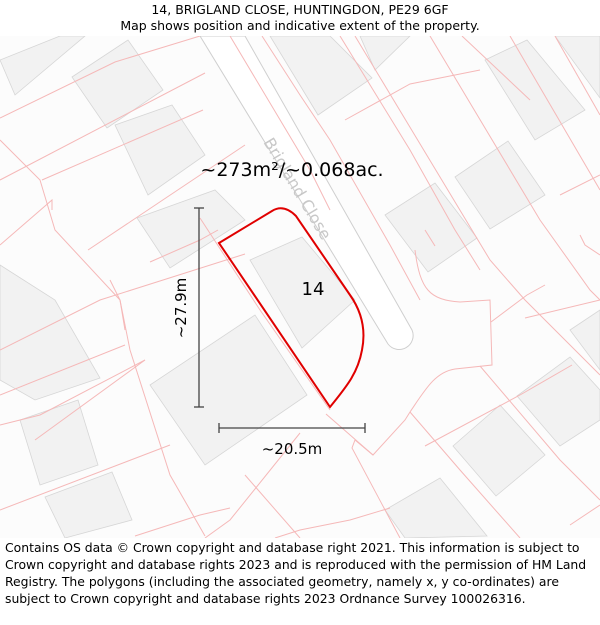 The width and height of the screenshot is (600, 625). What do you see at coordinates (292, 449) in the screenshot?
I see `width-measure-label: ~20.5m` at bounding box center [292, 449].